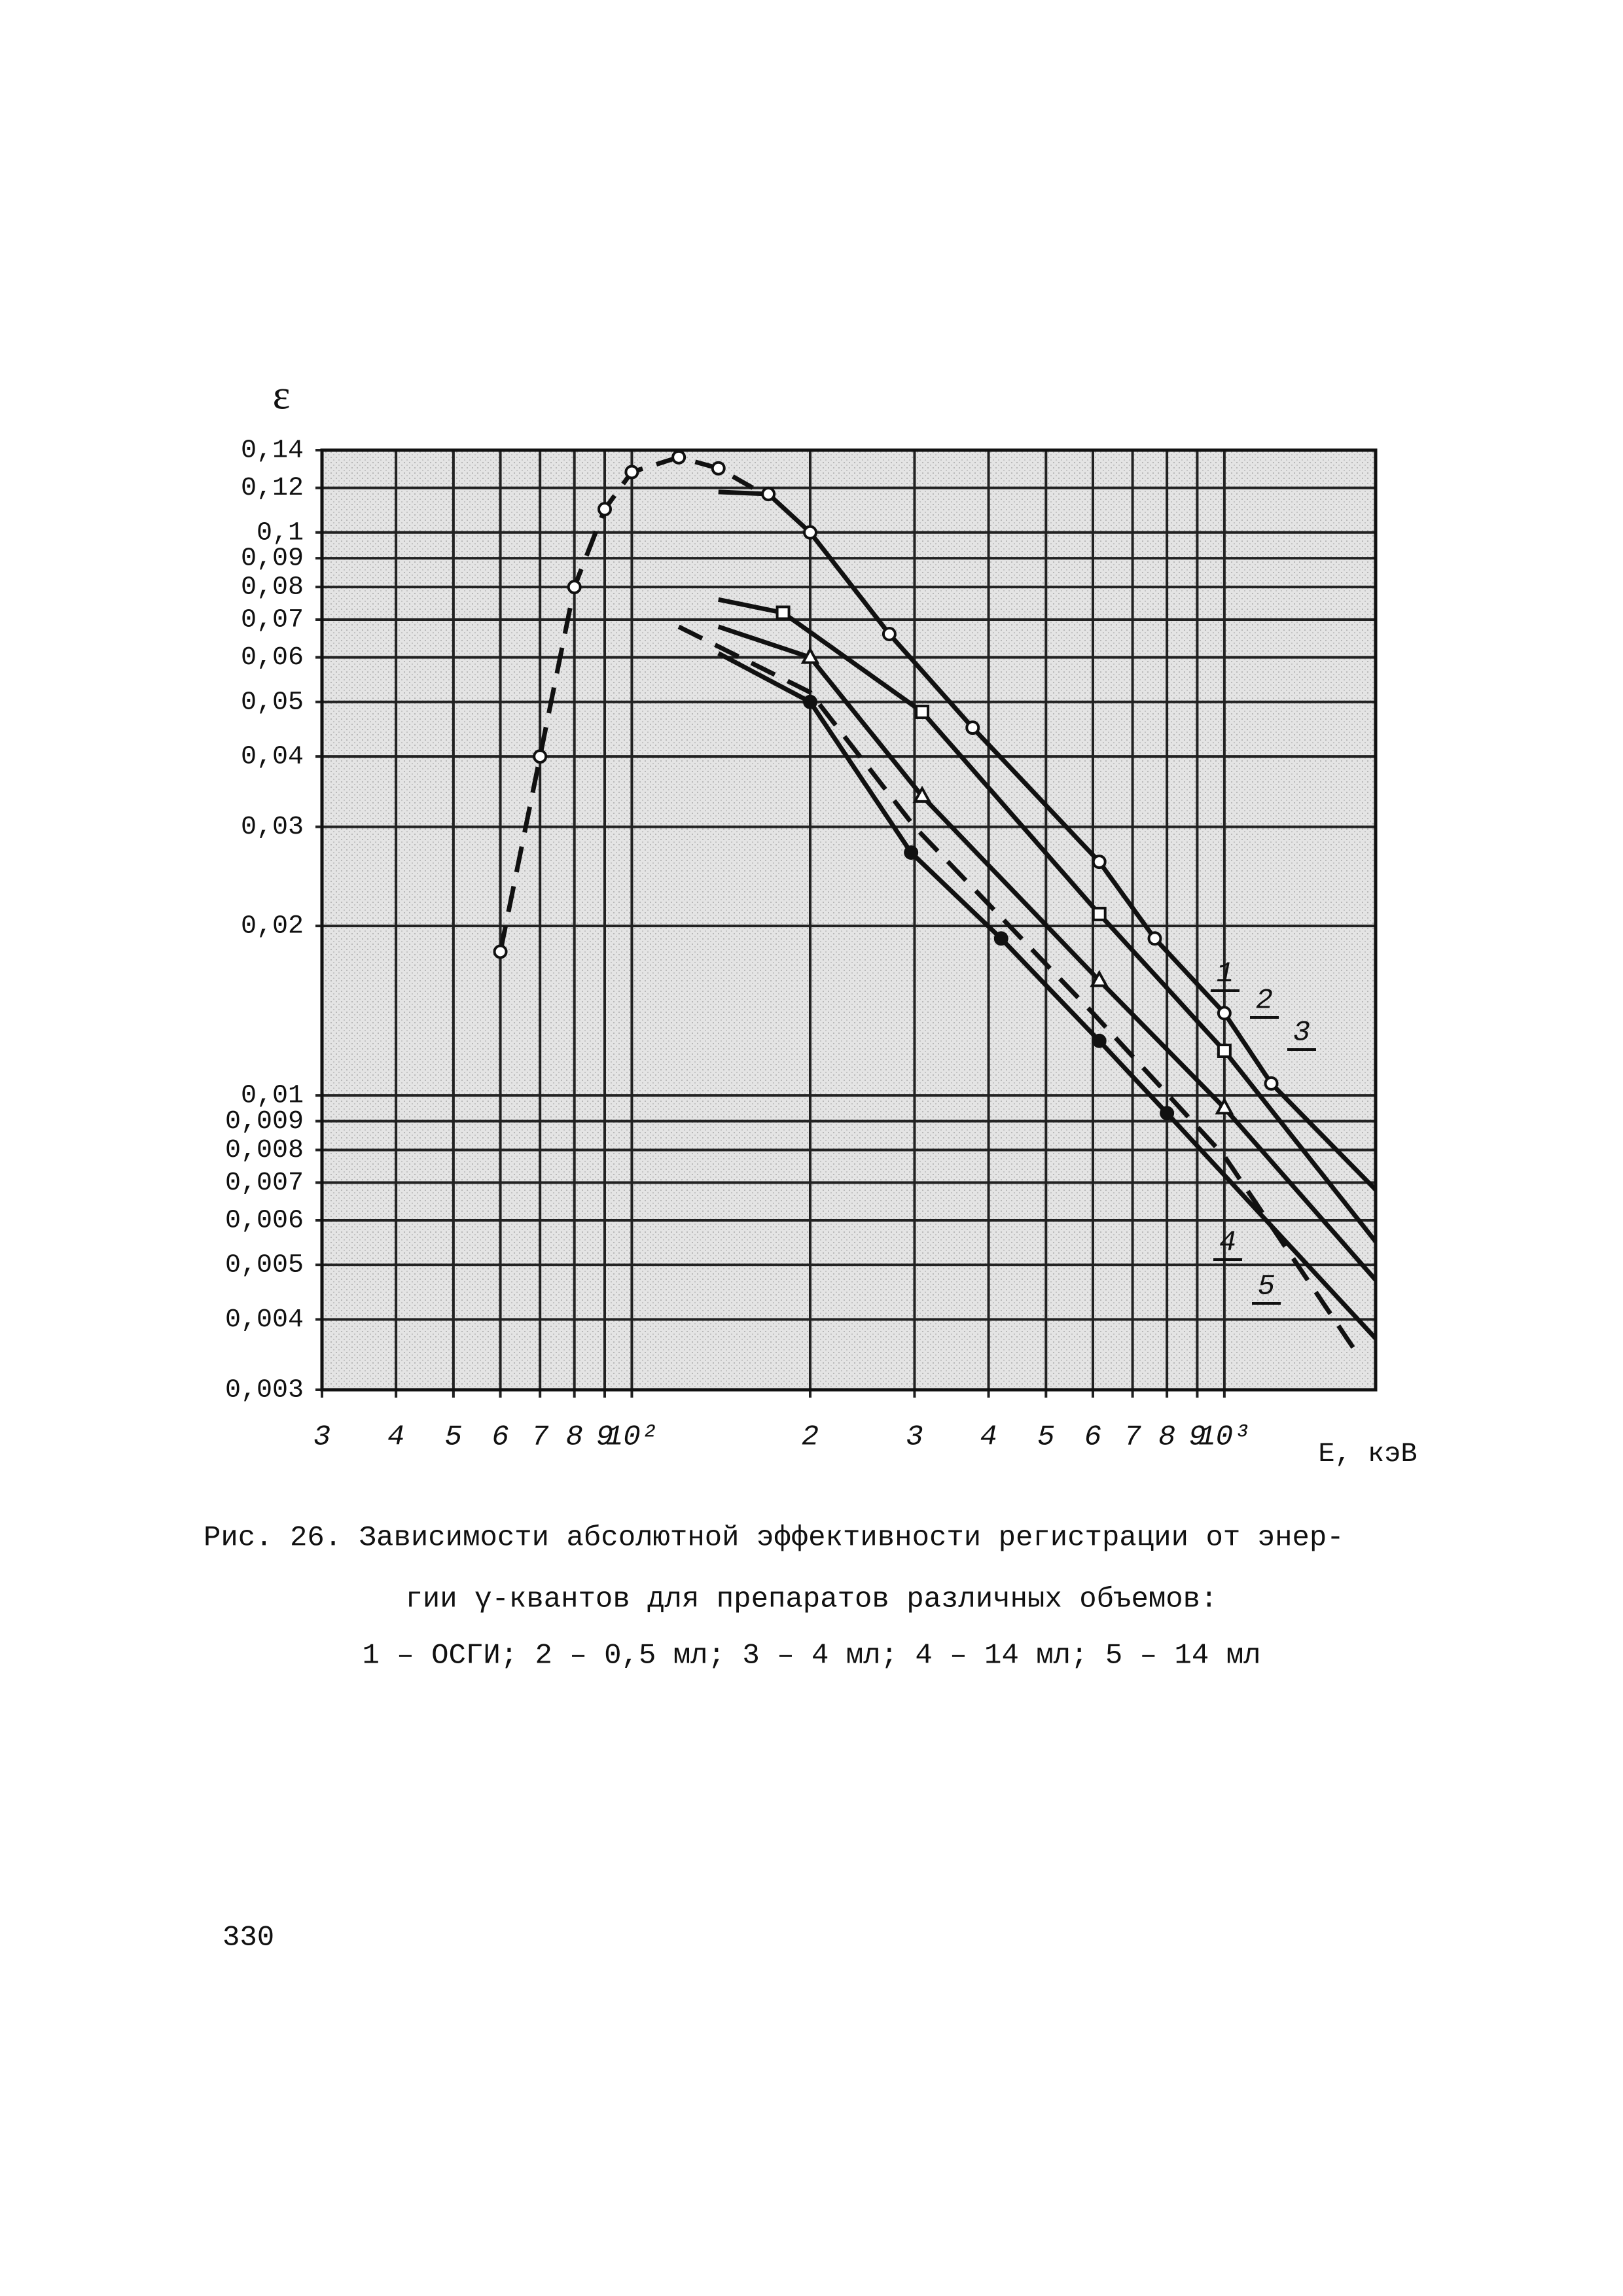  Describe the element at coordinates (272, 702) in the screenshot. I see `y-tick-label: 0,05` at that location.